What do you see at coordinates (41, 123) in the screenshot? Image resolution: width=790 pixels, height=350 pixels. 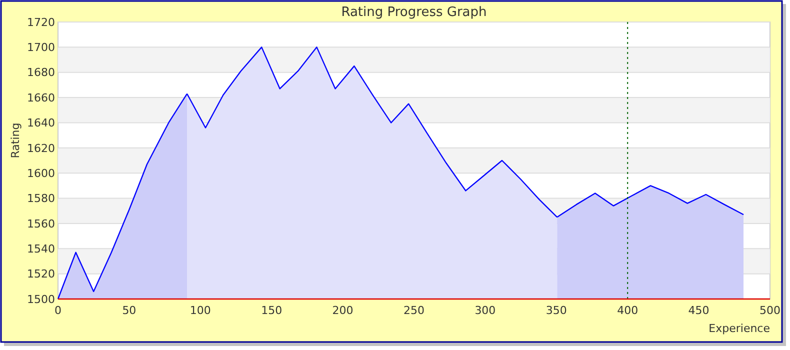 I see `y-tick-label: 1640` at bounding box center [41, 123].